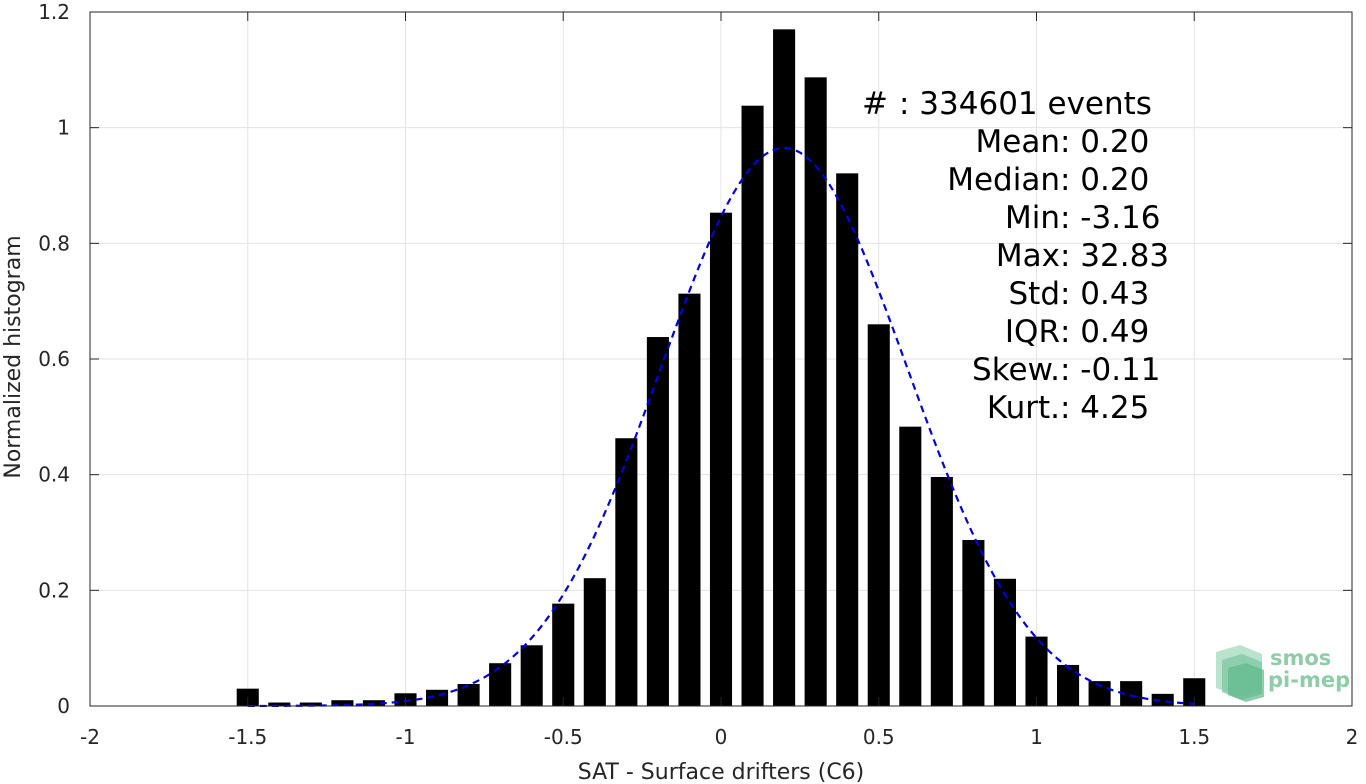 Image resolution: width=1366 pixels, height=784 pixels. What do you see at coordinates (90, 737) in the screenshot?
I see `x-tick-label: -2` at bounding box center [90, 737].